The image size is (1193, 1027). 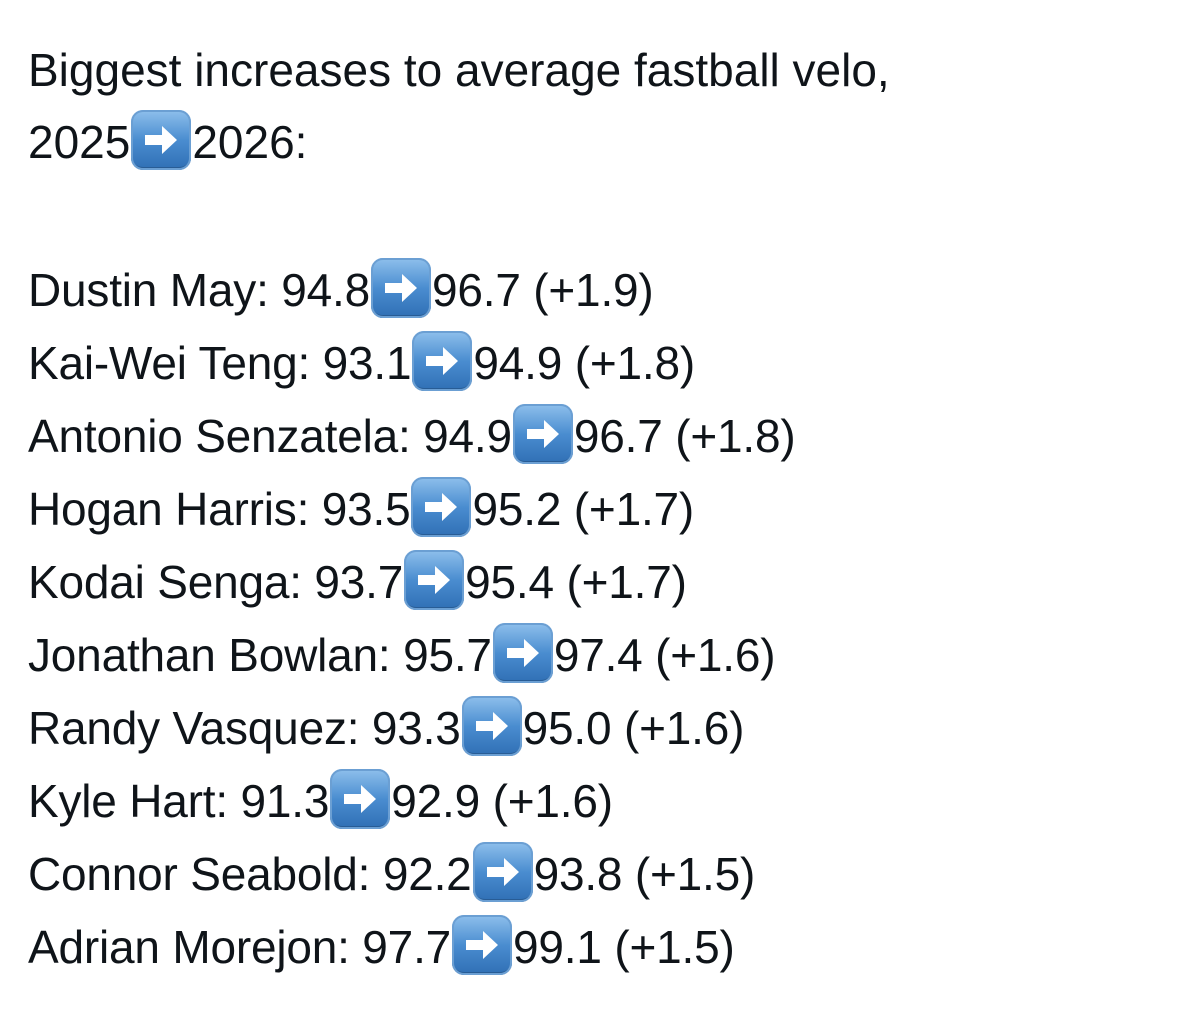 I want to click on velo-row-prefix: Adrian Morejon: 97.7, so click(x=240, y=947).